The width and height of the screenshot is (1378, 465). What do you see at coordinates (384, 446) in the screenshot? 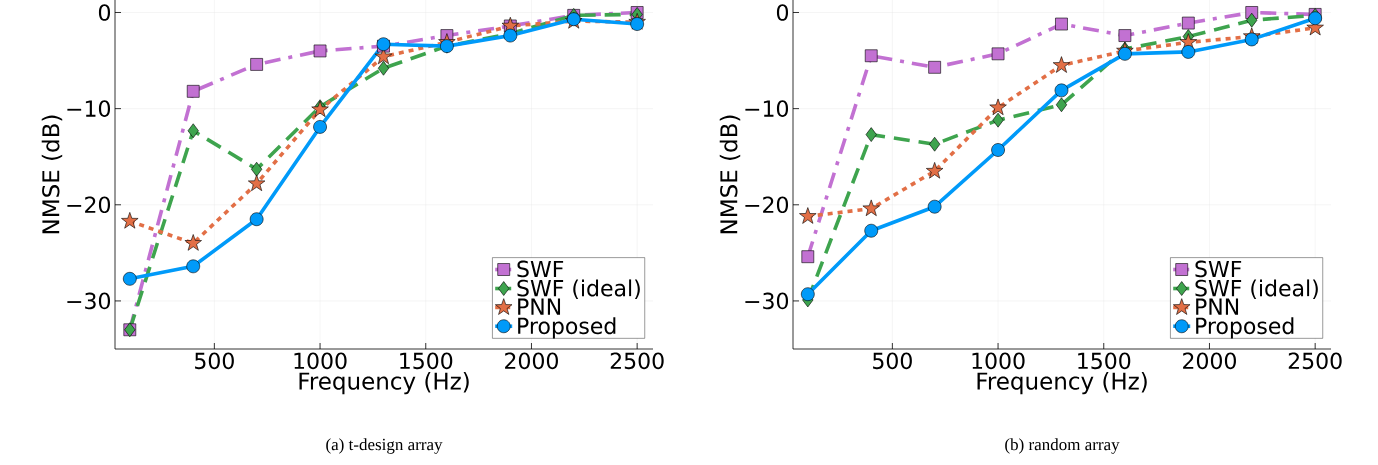
I see `text: (a) t-design array` at bounding box center [384, 446].